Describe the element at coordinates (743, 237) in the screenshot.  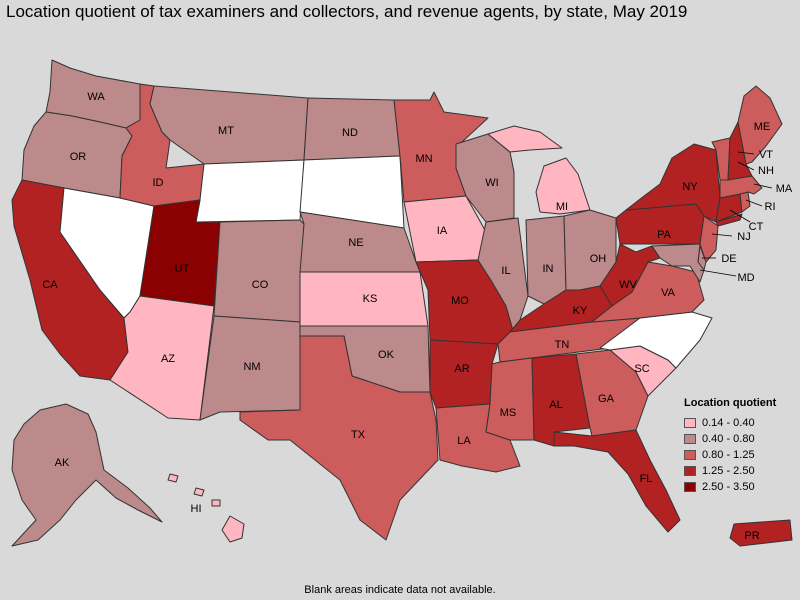
I see `label-nj: NJ` at that location.